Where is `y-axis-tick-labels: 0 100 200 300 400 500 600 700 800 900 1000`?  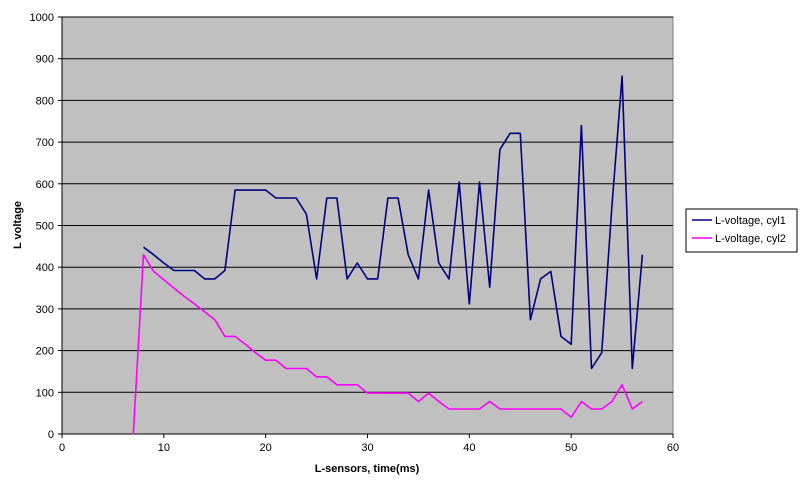
y-axis-tick-labels: 0 100 200 300 400 500 600 700 800 900 1000 is located at coordinates (46, 226).